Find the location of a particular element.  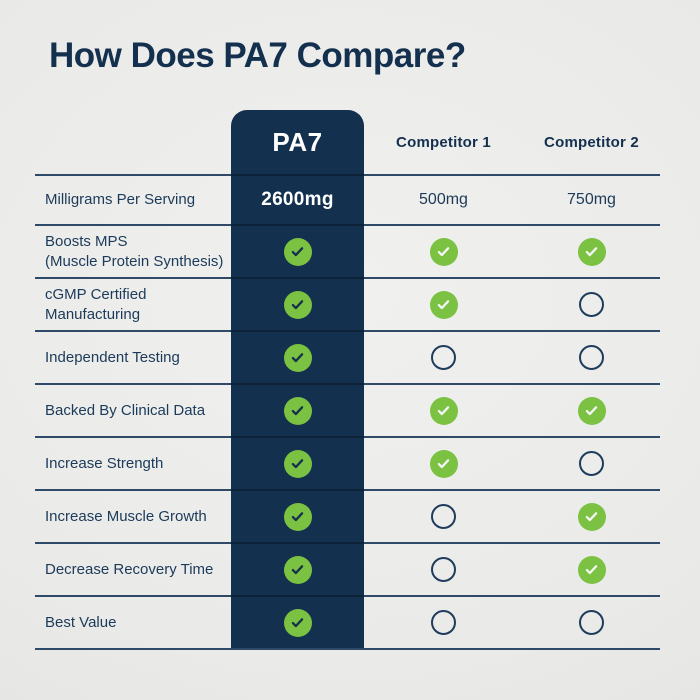

pa7-column-header: PA7 is located at coordinates (297, 142).